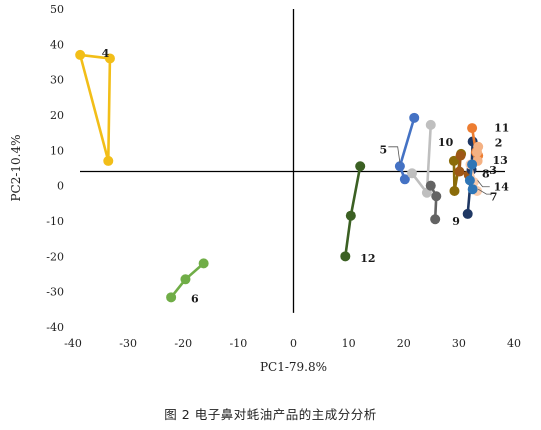 Image resolution: width=541 pixels, height=430 pixels. I want to click on point-label-3: 3, so click(493, 170).